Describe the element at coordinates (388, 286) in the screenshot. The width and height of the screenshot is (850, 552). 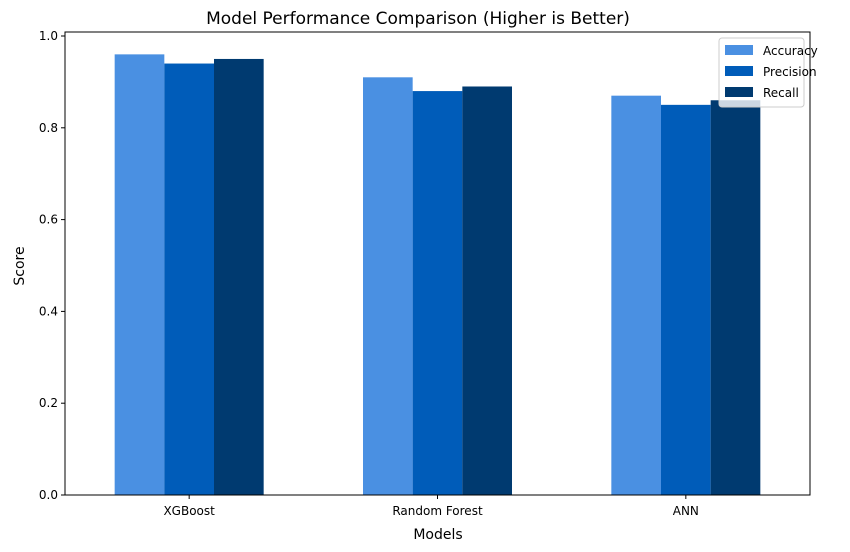
I see `bar-accuracy-random-forest` at that location.